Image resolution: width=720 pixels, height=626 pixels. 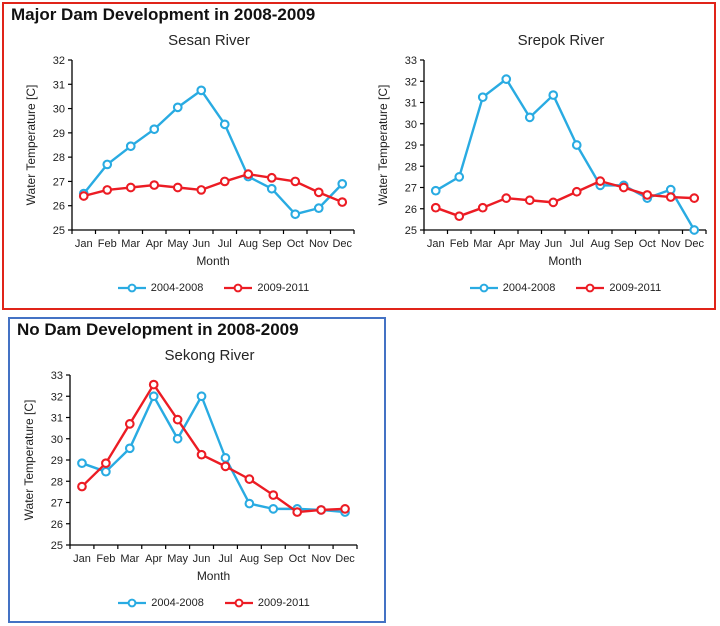 What do you see at coordinates (482, 244) in the screenshot?
I see `x-tick-label: Mar` at bounding box center [482, 244].